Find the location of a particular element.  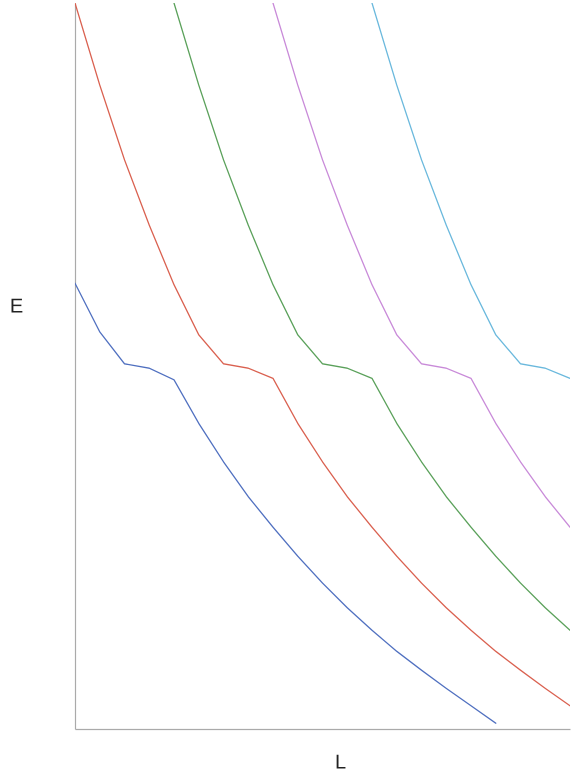

y-axis-title: E is located at coordinates (17, 307).